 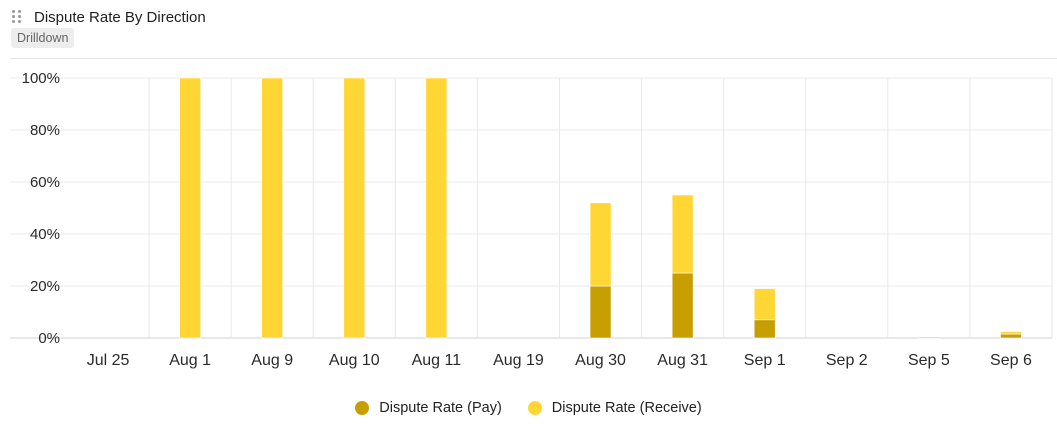 I want to click on legend-label: Dispute Rate (Receive), so click(x=626, y=408).